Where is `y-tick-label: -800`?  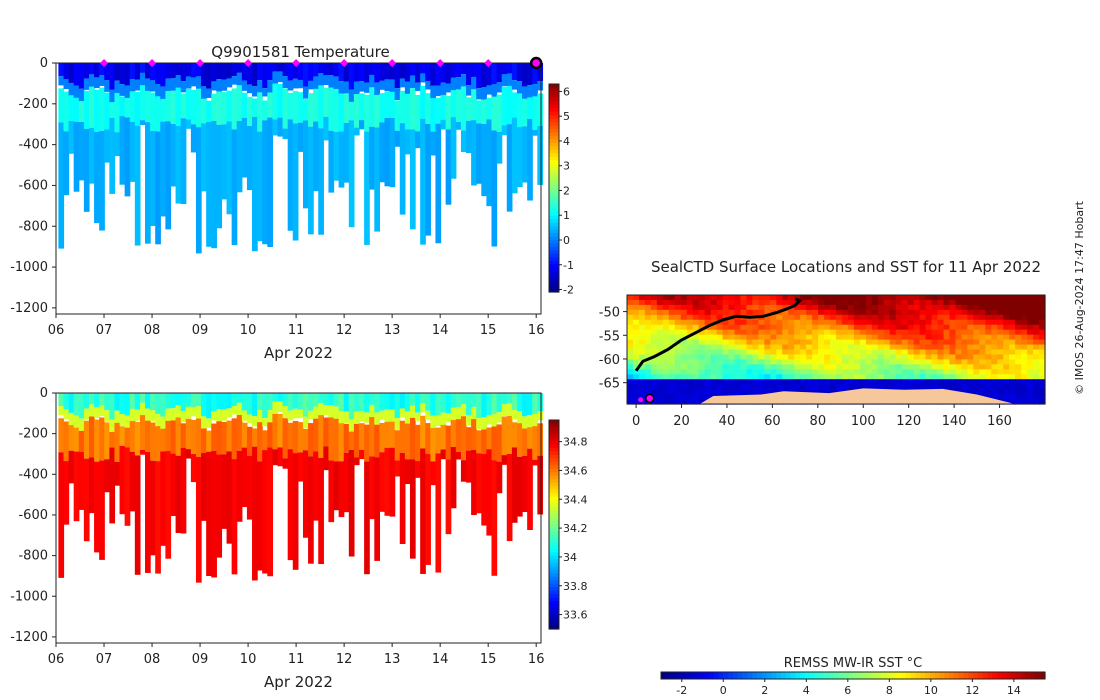 y-tick-label: -800 is located at coordinates (33, 556).